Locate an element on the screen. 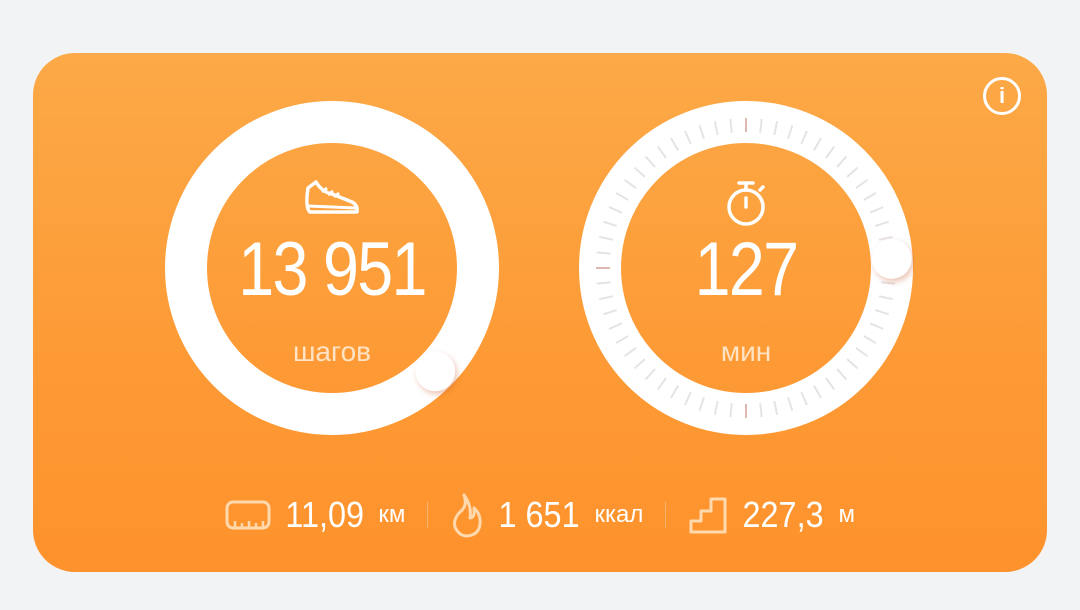  calories-stat: 1 651 ккал is located at coordinates (546, 515).